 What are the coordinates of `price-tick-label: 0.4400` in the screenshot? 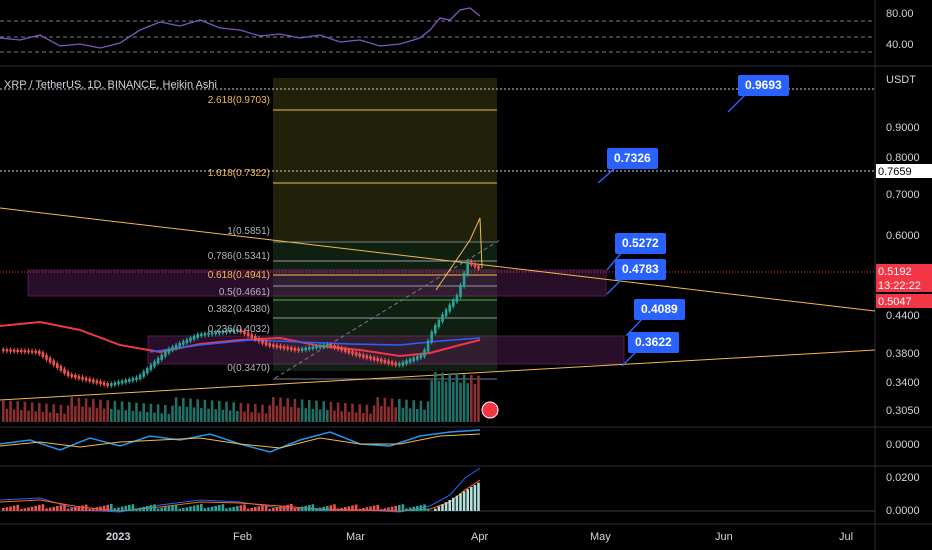 It's located at (903, 316).